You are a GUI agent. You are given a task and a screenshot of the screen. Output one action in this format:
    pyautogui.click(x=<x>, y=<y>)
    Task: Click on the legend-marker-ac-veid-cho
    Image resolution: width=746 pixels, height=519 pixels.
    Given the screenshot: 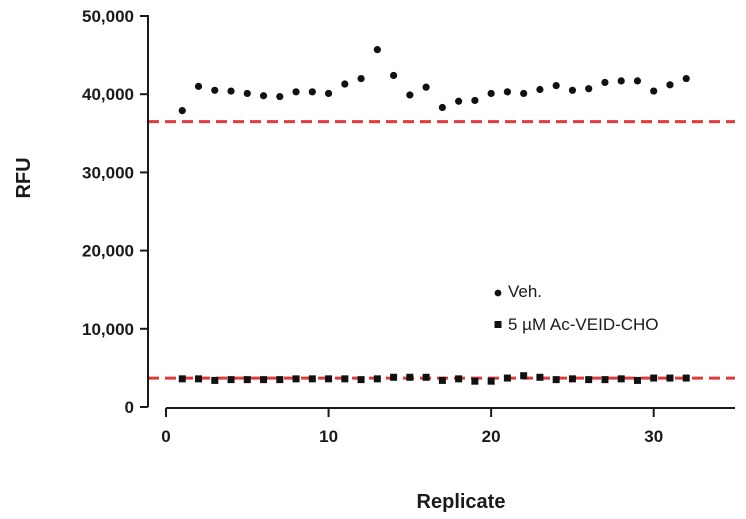 What is the action you would take?
    pyautogui.click(x=498, y=324)
    